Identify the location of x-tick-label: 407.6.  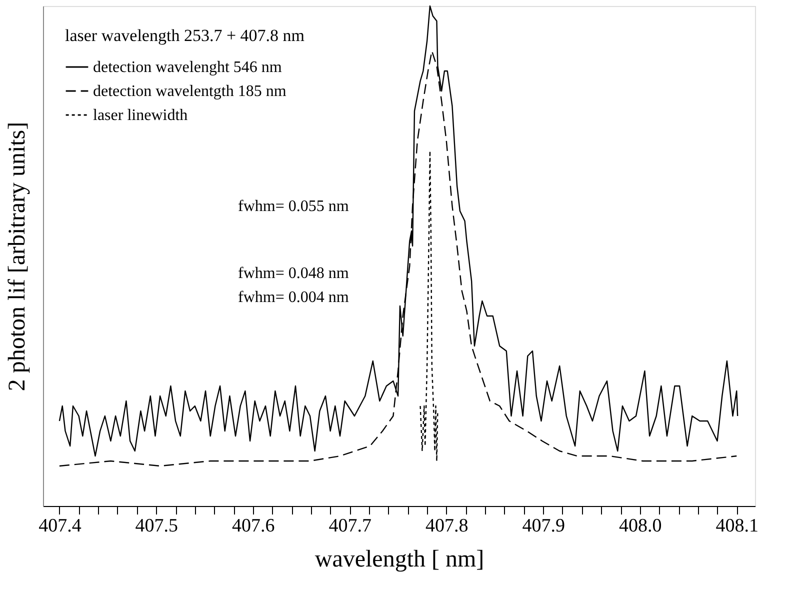
(253, 526).